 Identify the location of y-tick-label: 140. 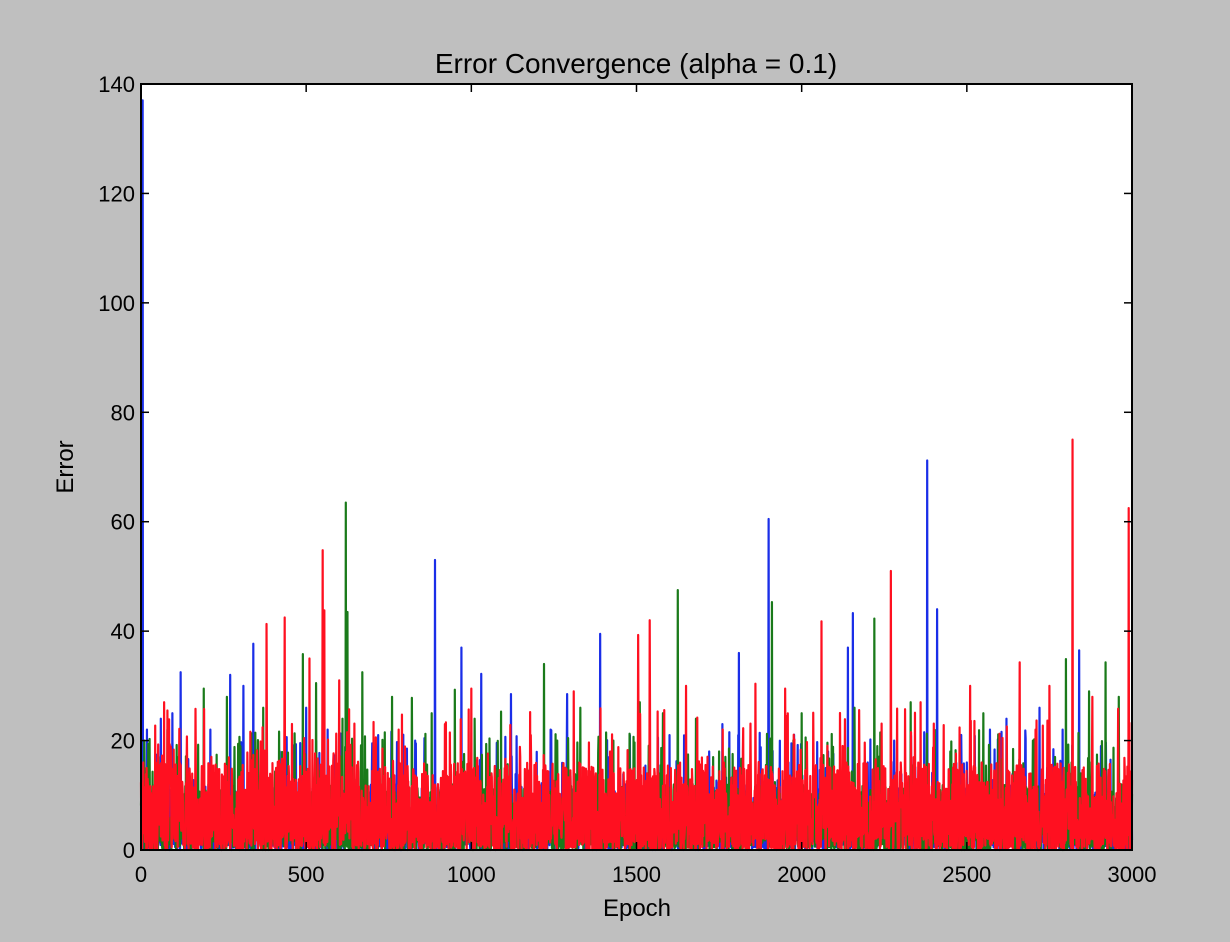
(116, 84).